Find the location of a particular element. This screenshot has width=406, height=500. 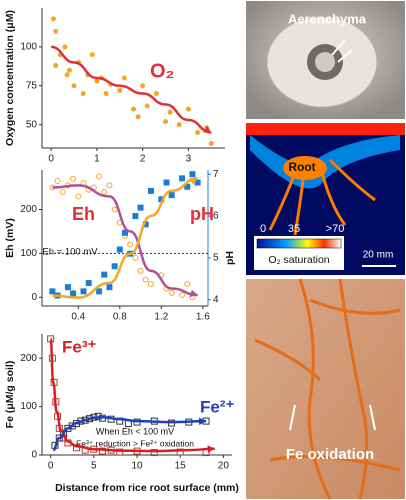

y-tick-label: 0 is located at coordinates (34, 297).